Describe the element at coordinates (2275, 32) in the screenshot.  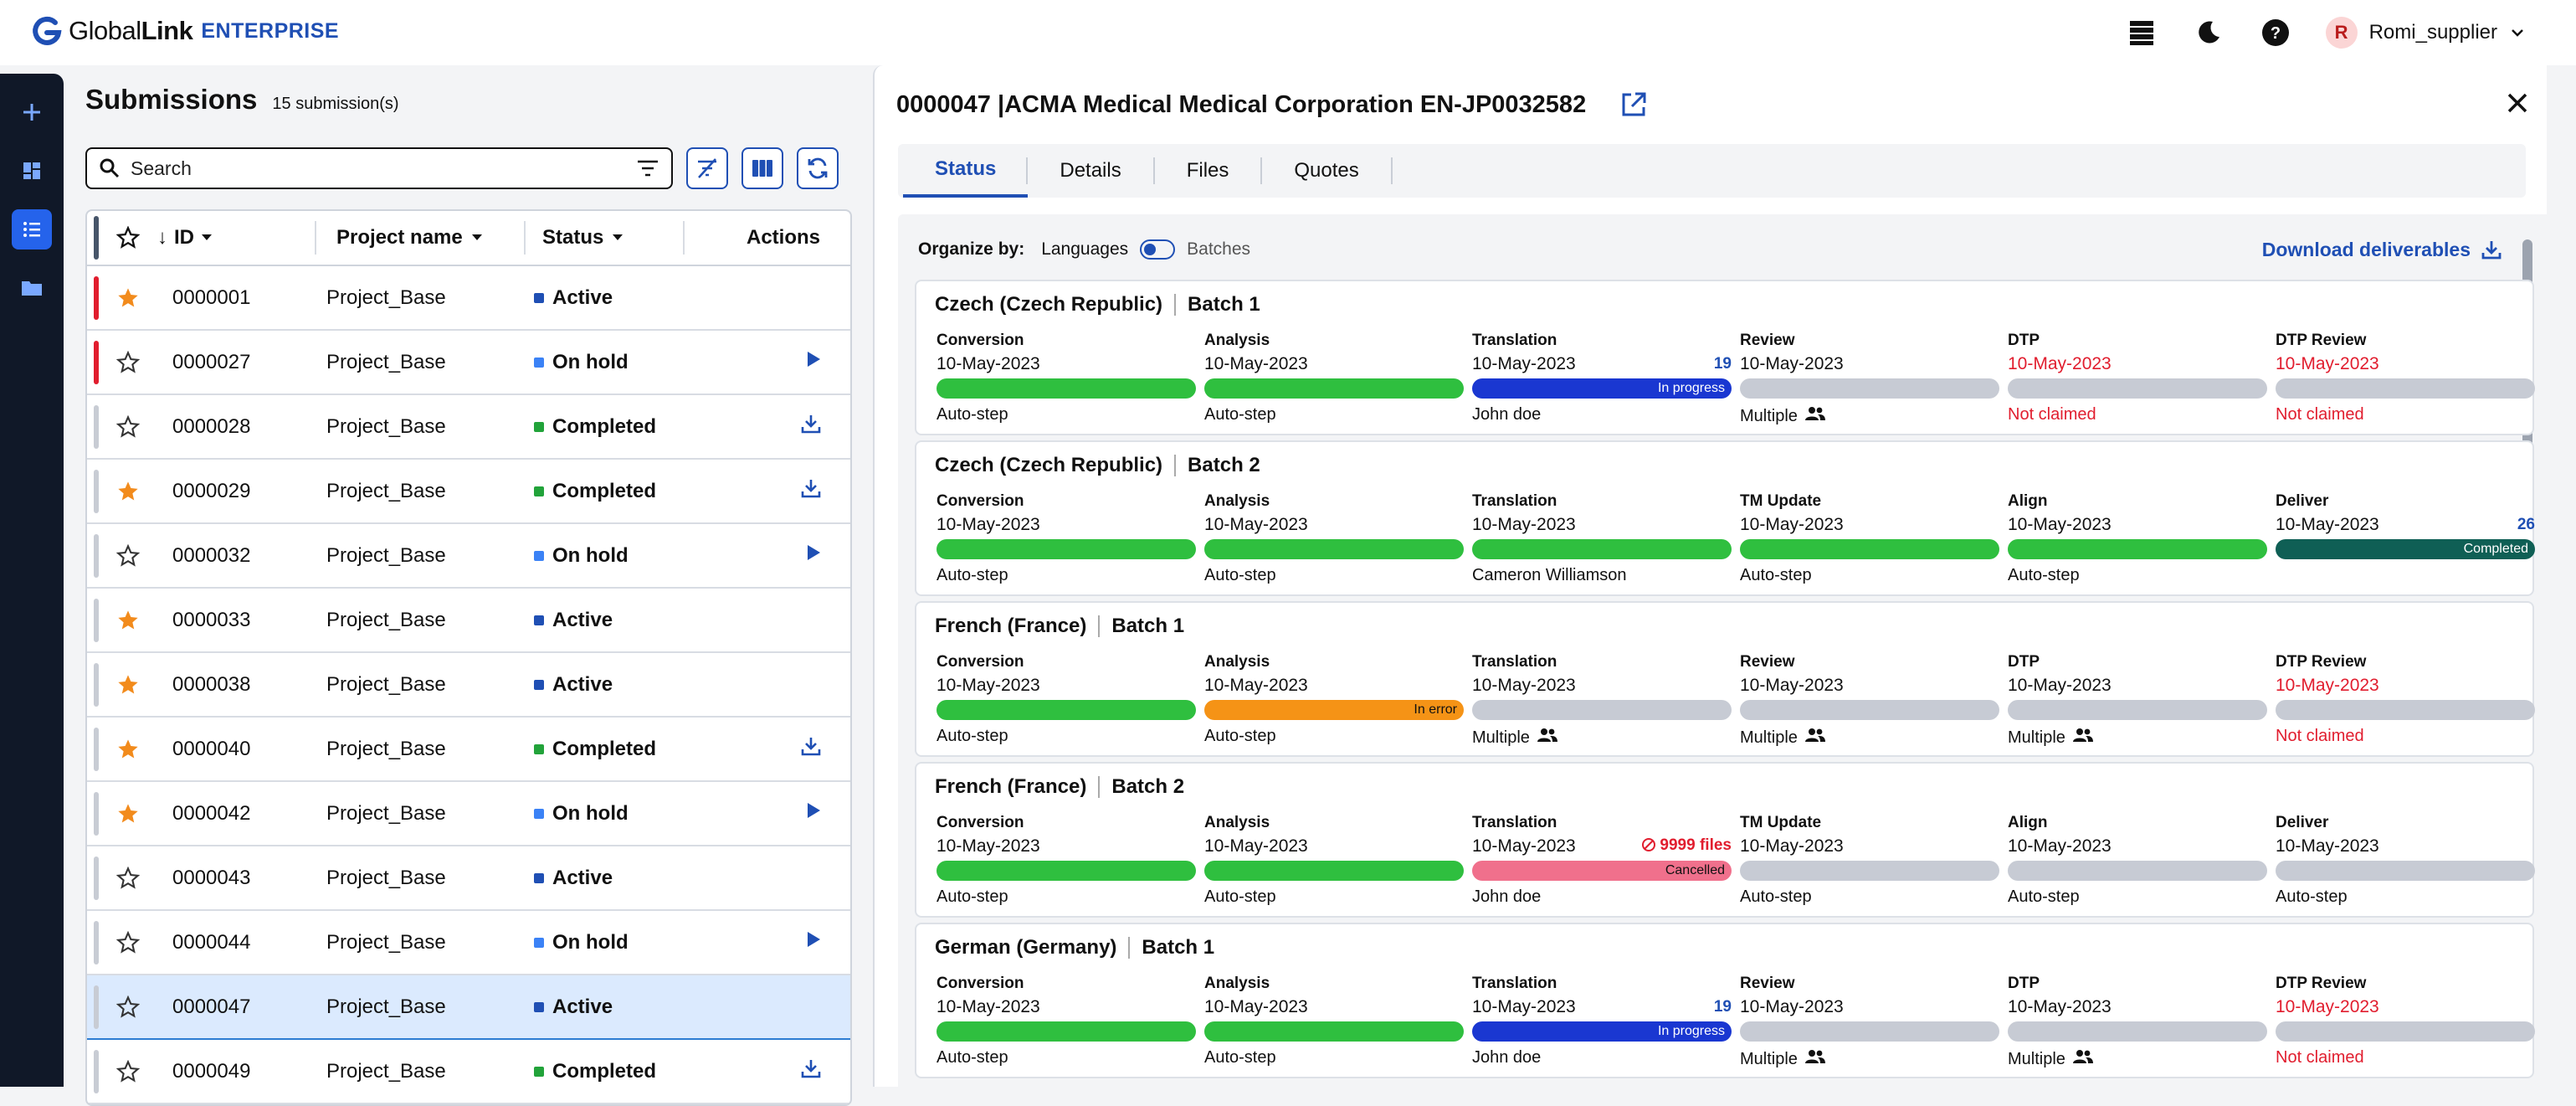
I see `help-icon: ?` at that location.